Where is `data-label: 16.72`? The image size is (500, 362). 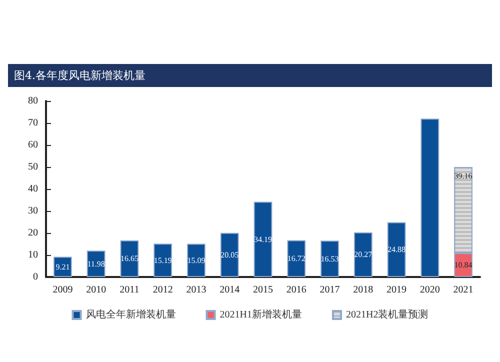 data-label: 16.72 is located at coordinates (296, 259).